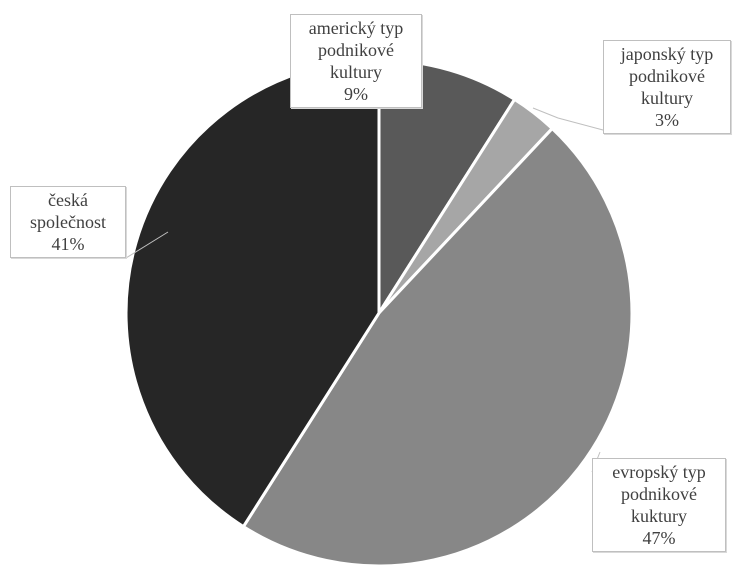  What do you see at coordinates (68, 244) in the screenshot?
I see `data-label-ceska-value: 41%` at bounding box center [68, 244].